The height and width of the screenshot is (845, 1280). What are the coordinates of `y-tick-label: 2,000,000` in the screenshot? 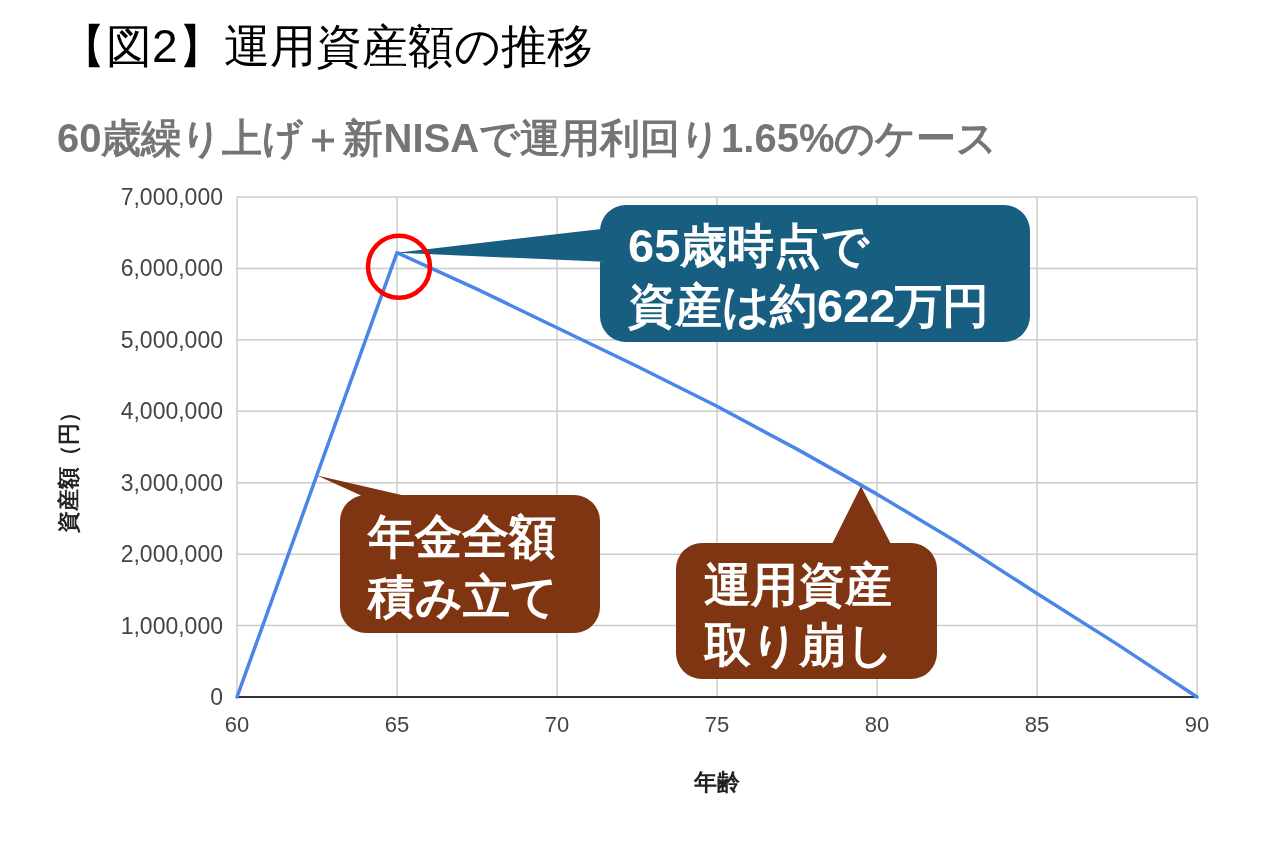 It's located at (171, 554).